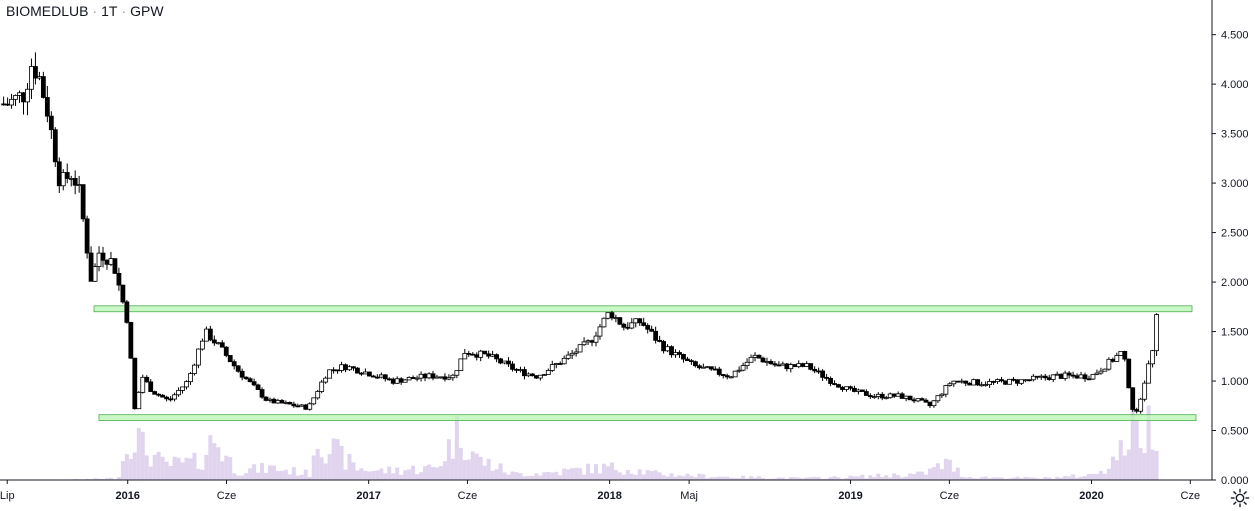  What do you see at coordinates (109, 11) in the screenshot?
I see `interval-label: 1T` at bounding box center [109, 11].